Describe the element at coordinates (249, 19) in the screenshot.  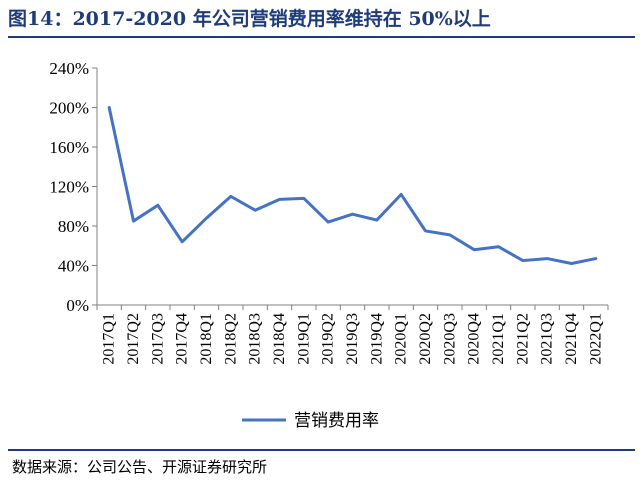
I see `figure-title: 图14：2017-2020 年公司营销费用率维持在 50%以上` at that location.